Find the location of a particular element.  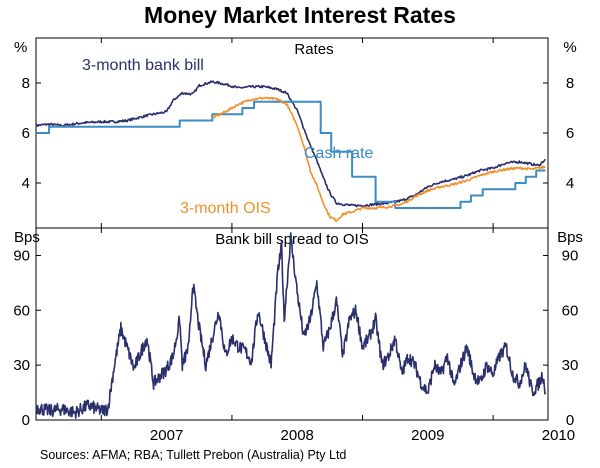

series-label: 3-month OIS is located at coordinates (225, 208).